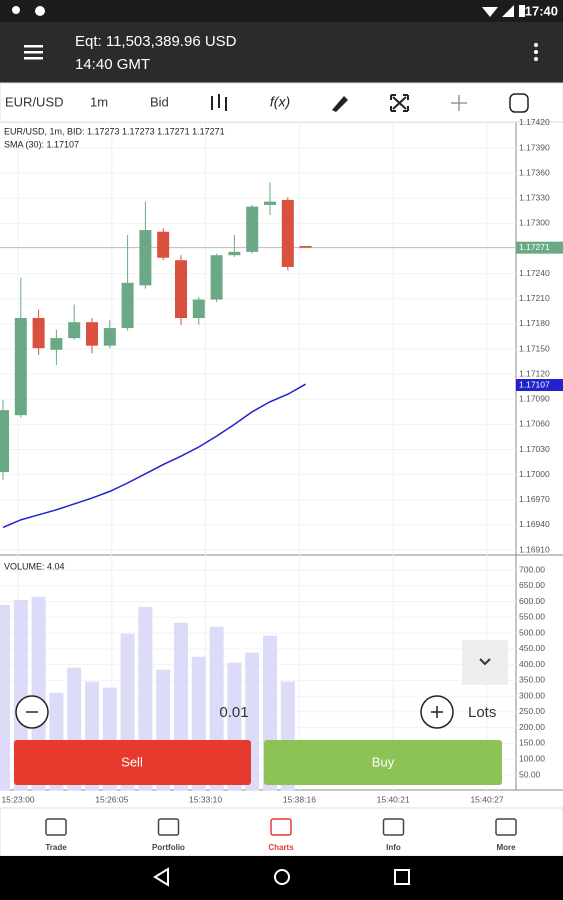 Image resolution: width=563 pixels, height=900 pixels. I want to click on clock: 17:40, so click(541, 10).